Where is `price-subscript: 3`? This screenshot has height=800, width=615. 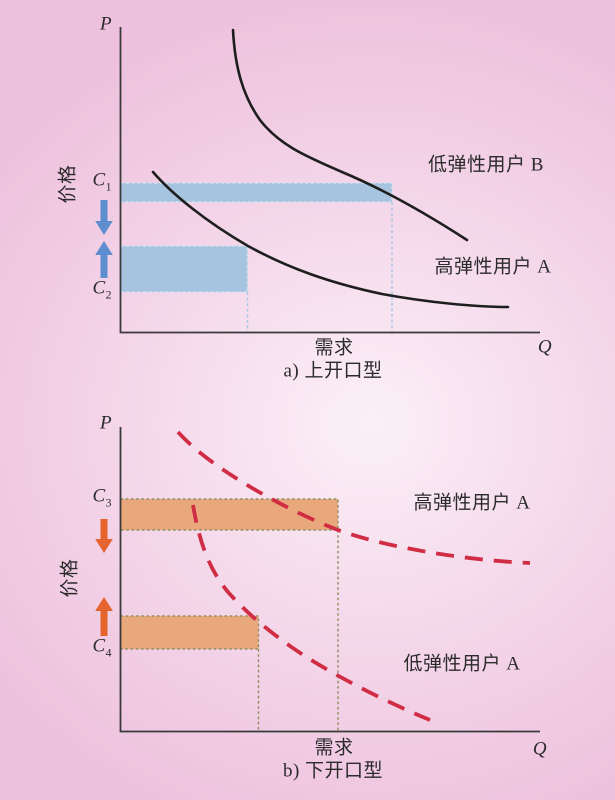 price-subscript: 3 is located at coordinates (108, 503).